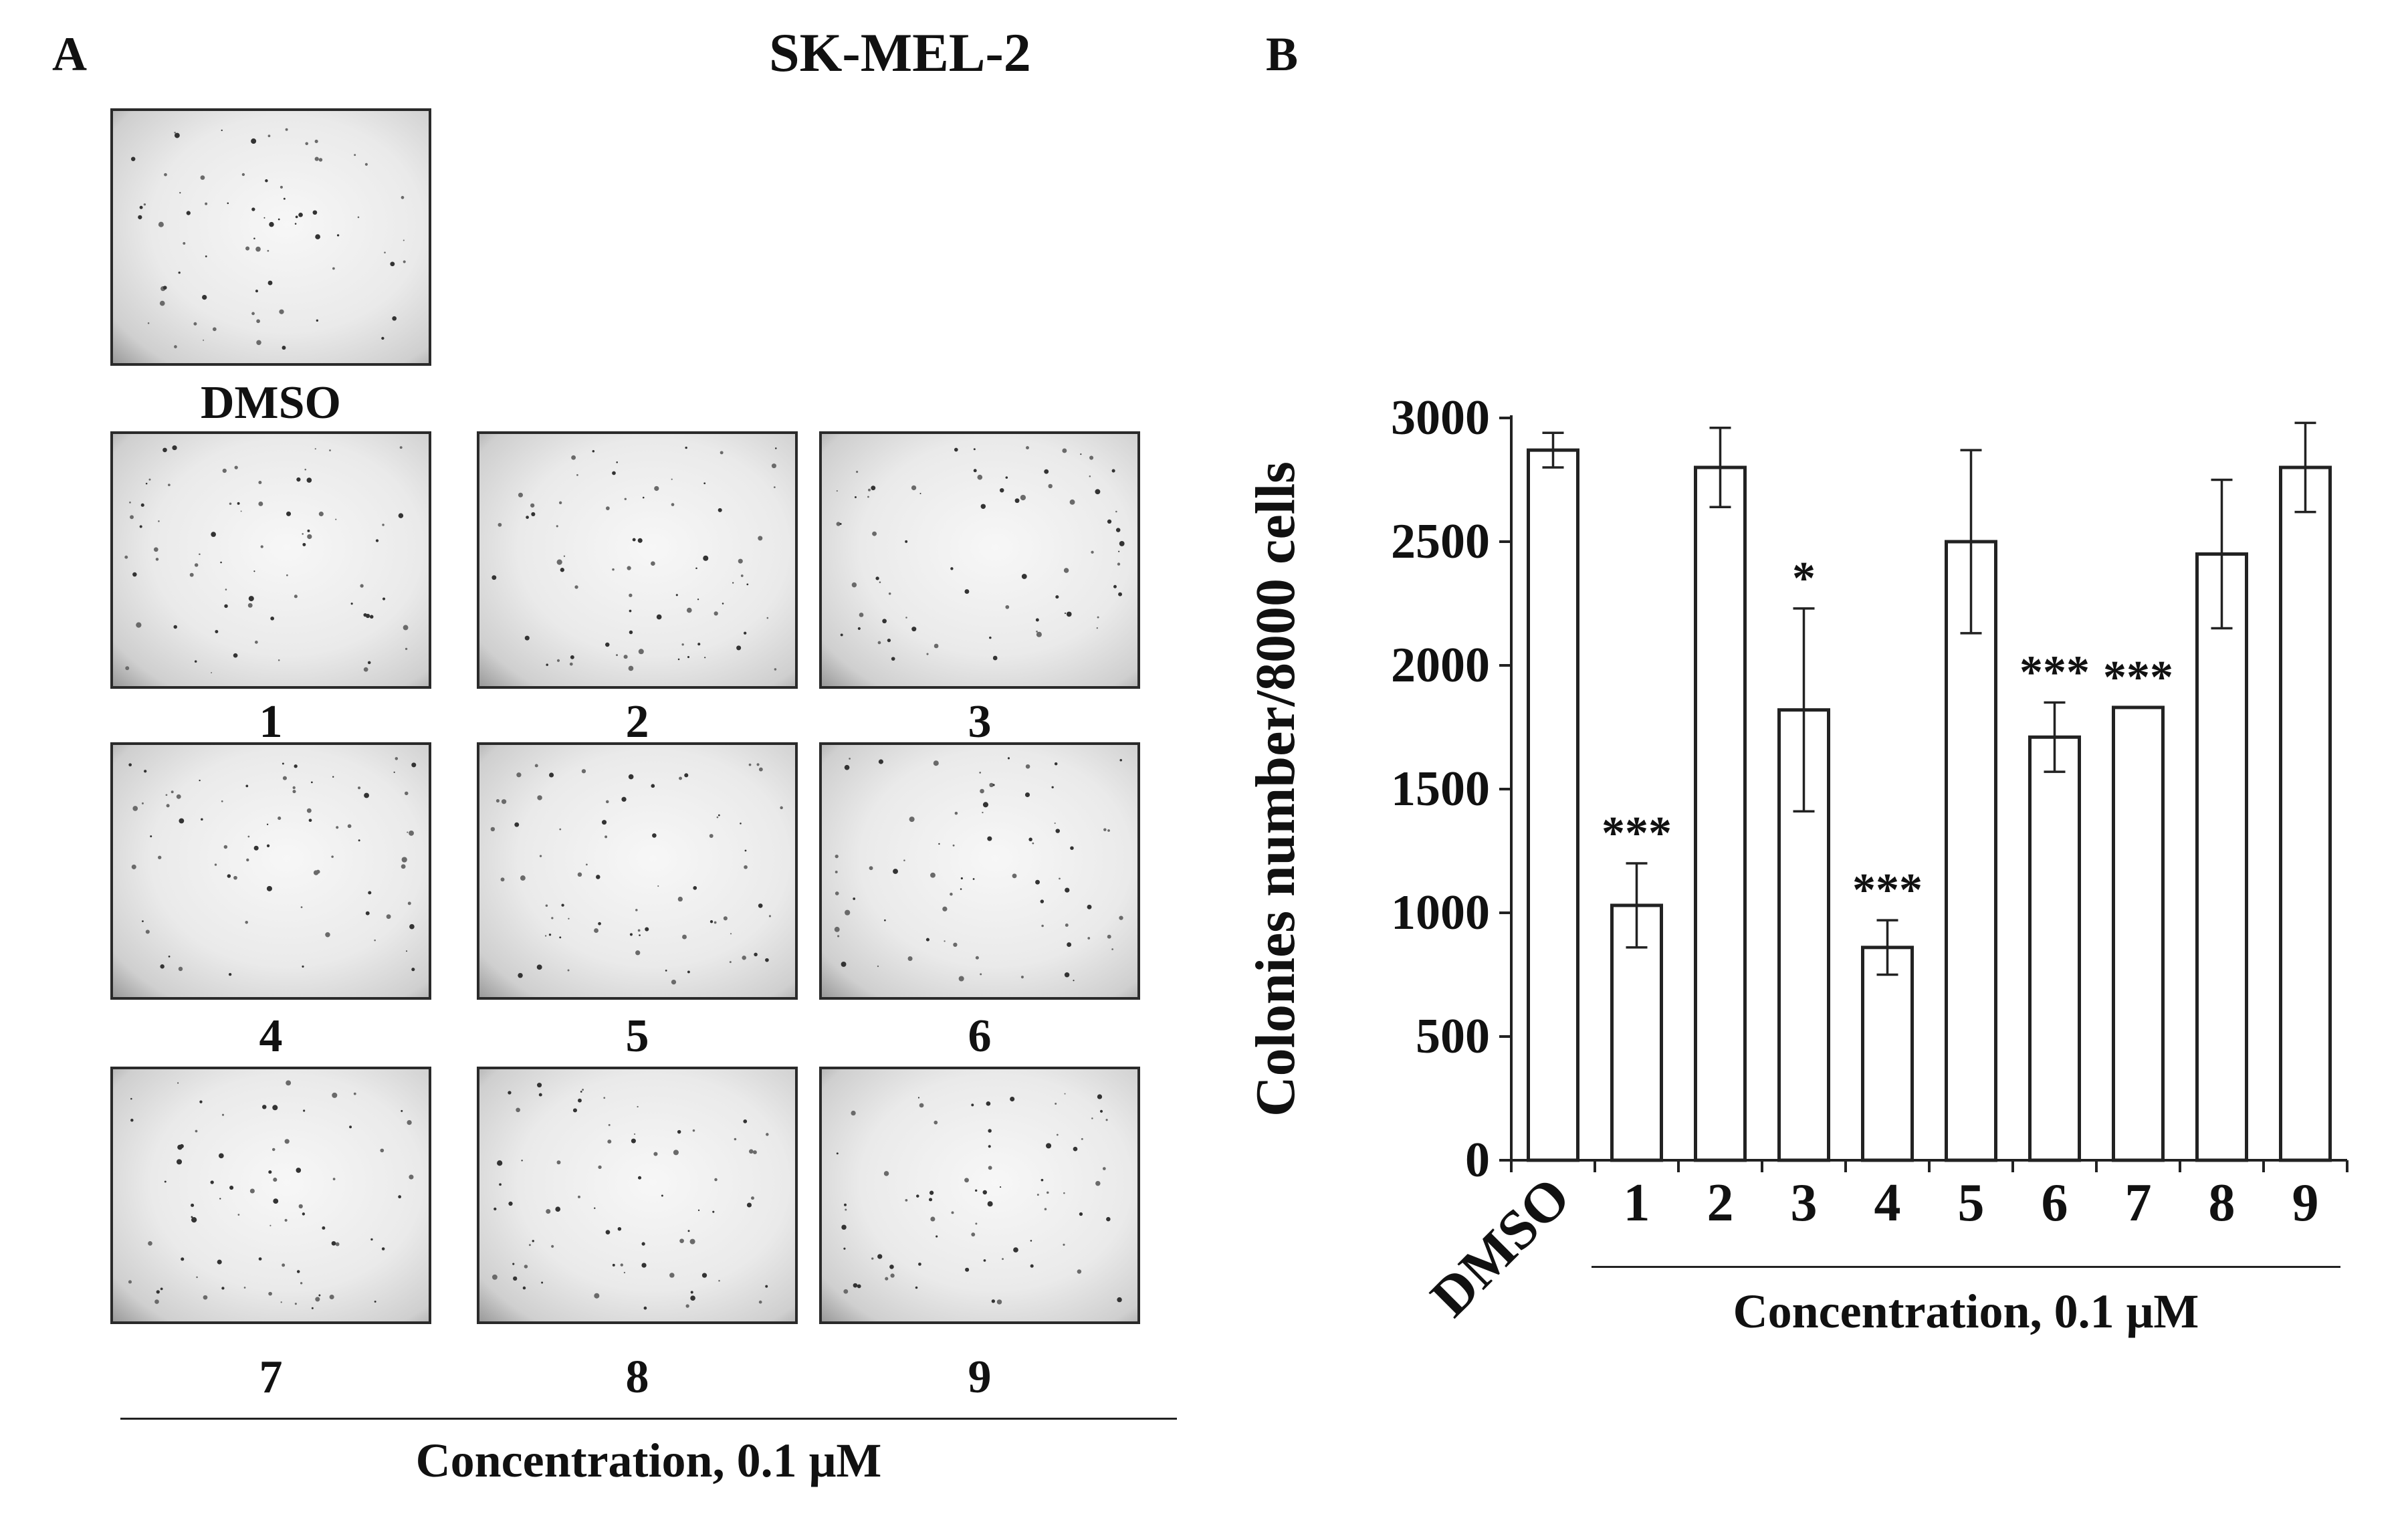 Image resolution: width=2408 pixels, height=1518 pixels. Describe the element at coordinates (1805, 1203) in the screenshot. I see `x-tick-label: 3` at that location.